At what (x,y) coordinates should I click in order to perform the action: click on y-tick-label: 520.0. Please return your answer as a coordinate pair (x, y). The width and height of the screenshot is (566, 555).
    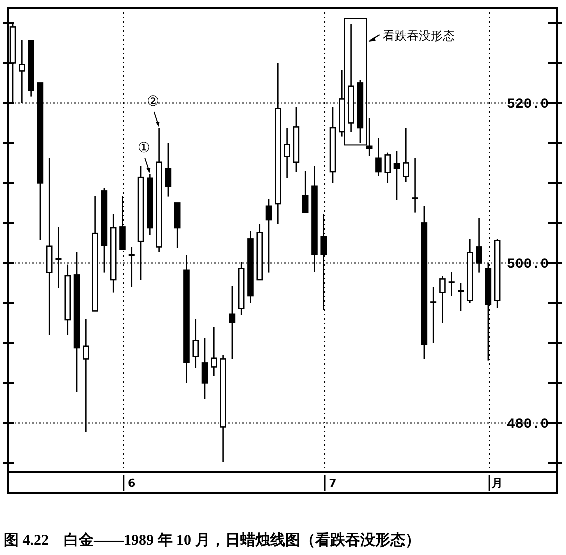
    Looking at the image, I should click on (527, 105).